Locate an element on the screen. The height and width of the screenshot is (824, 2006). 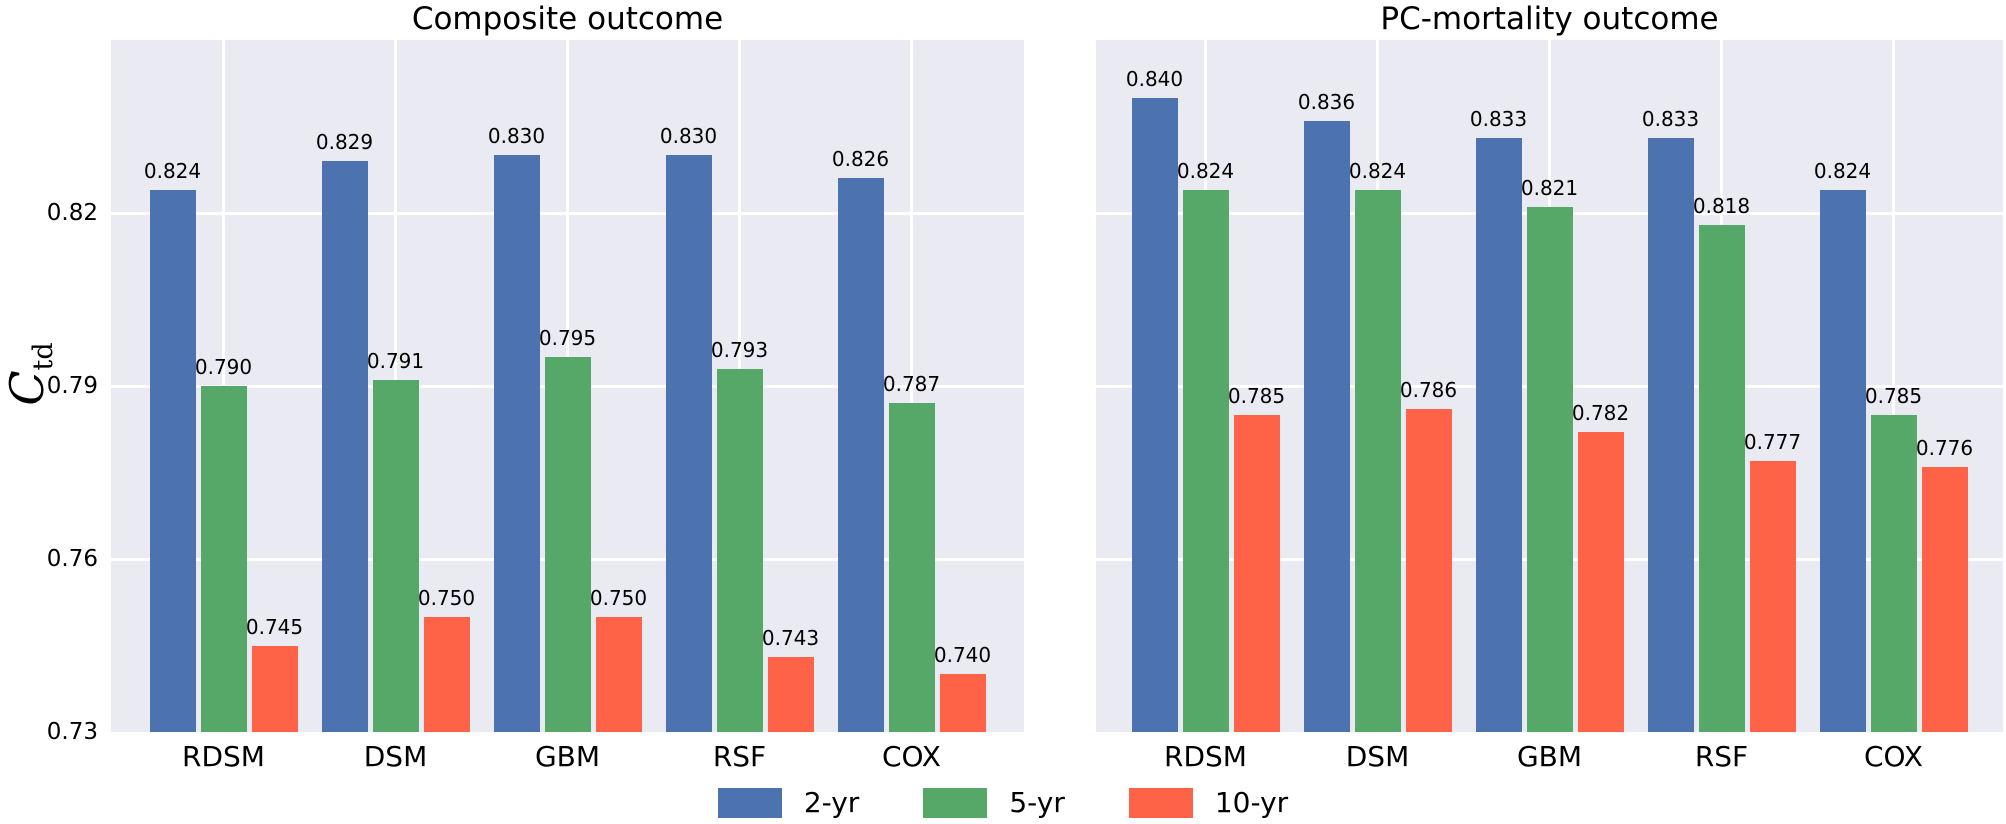
chart-title-pc-mortality: PC-mortality outcome is located at coordinates (1549, 19).